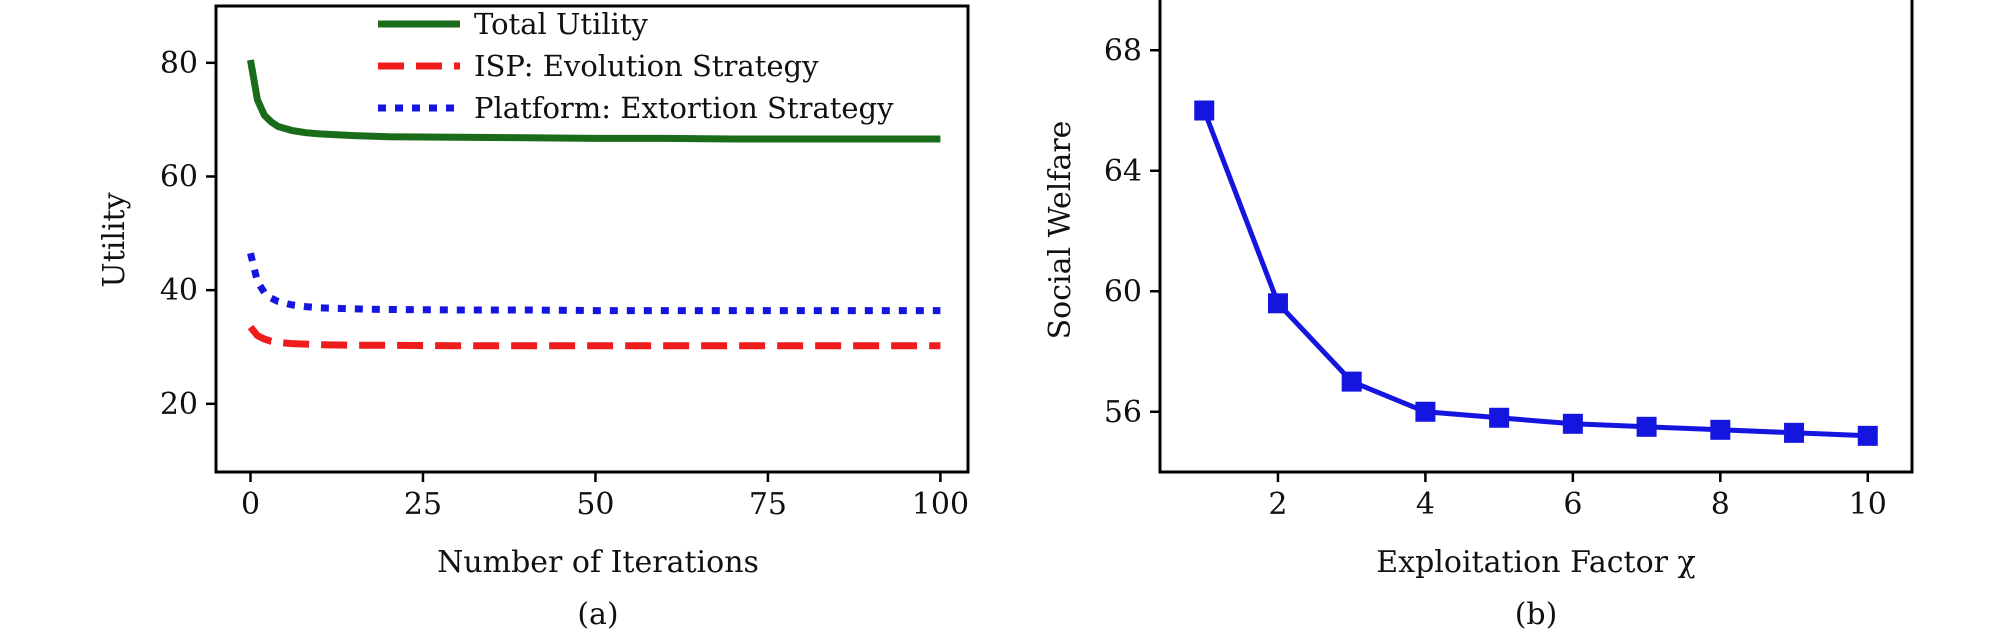 The image size is (2008, 633). What do you see at coordinates (1535, 562) in the screenshot?
I see `panel-b-x-axis-label: Exploitation Factor χ` at bounding box center [1535, 562].